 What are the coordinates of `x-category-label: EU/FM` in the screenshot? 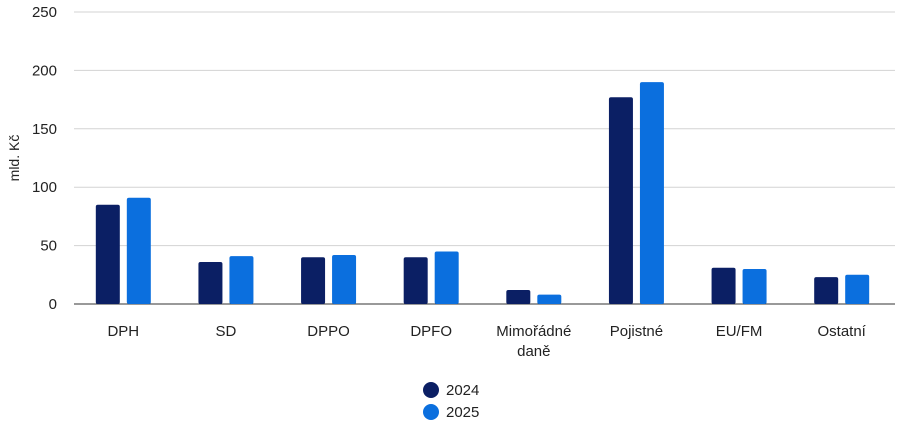 It's located at (739, 331).